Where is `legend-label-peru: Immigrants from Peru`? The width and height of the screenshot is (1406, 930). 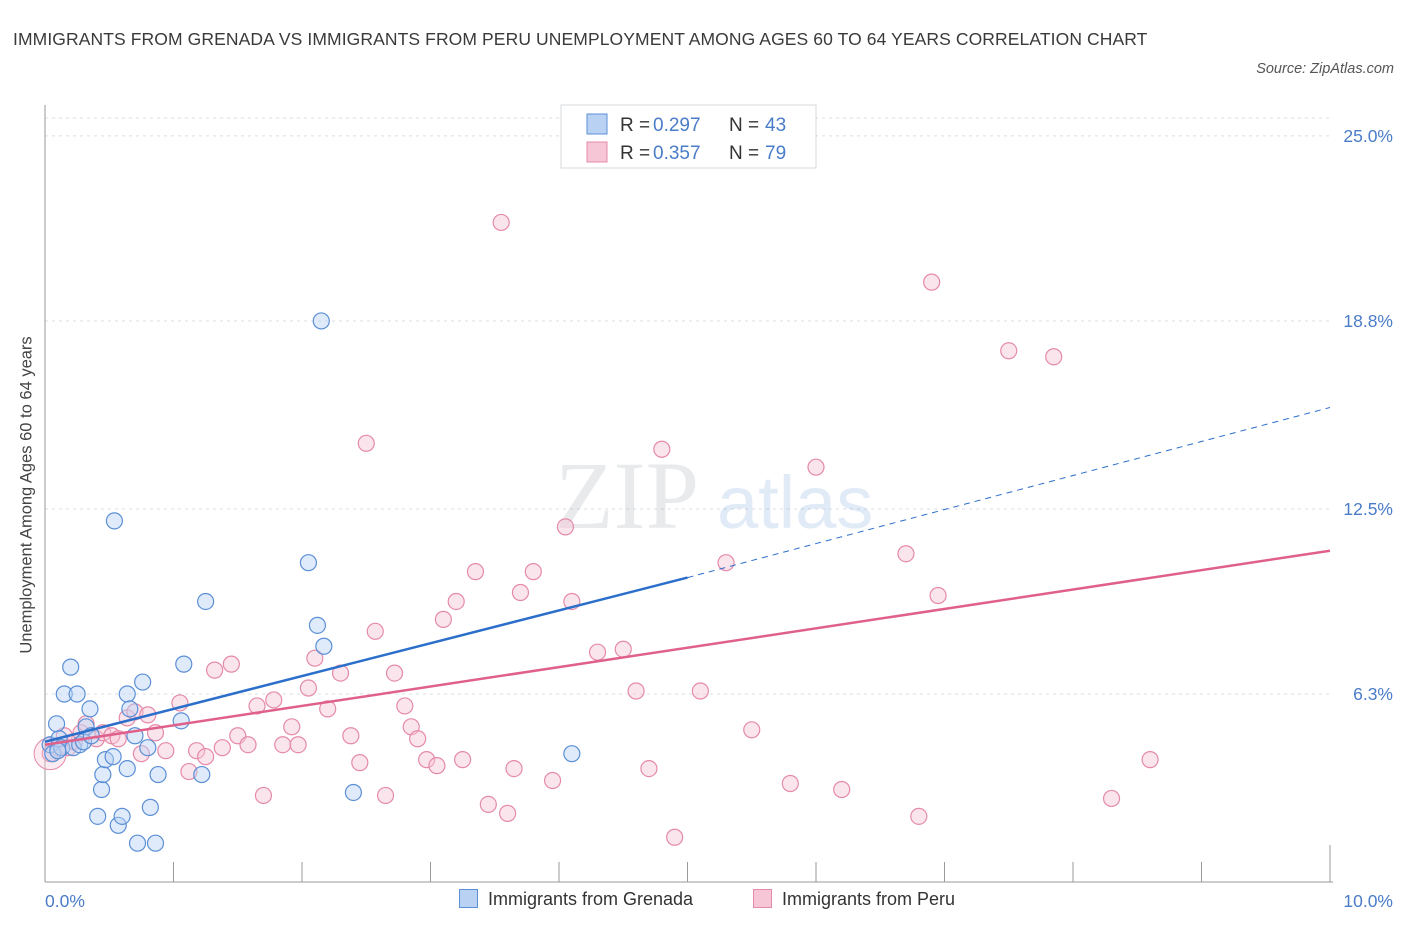 legend-label-peru: Immigrants from Peru is located at coordinates (869, 899).